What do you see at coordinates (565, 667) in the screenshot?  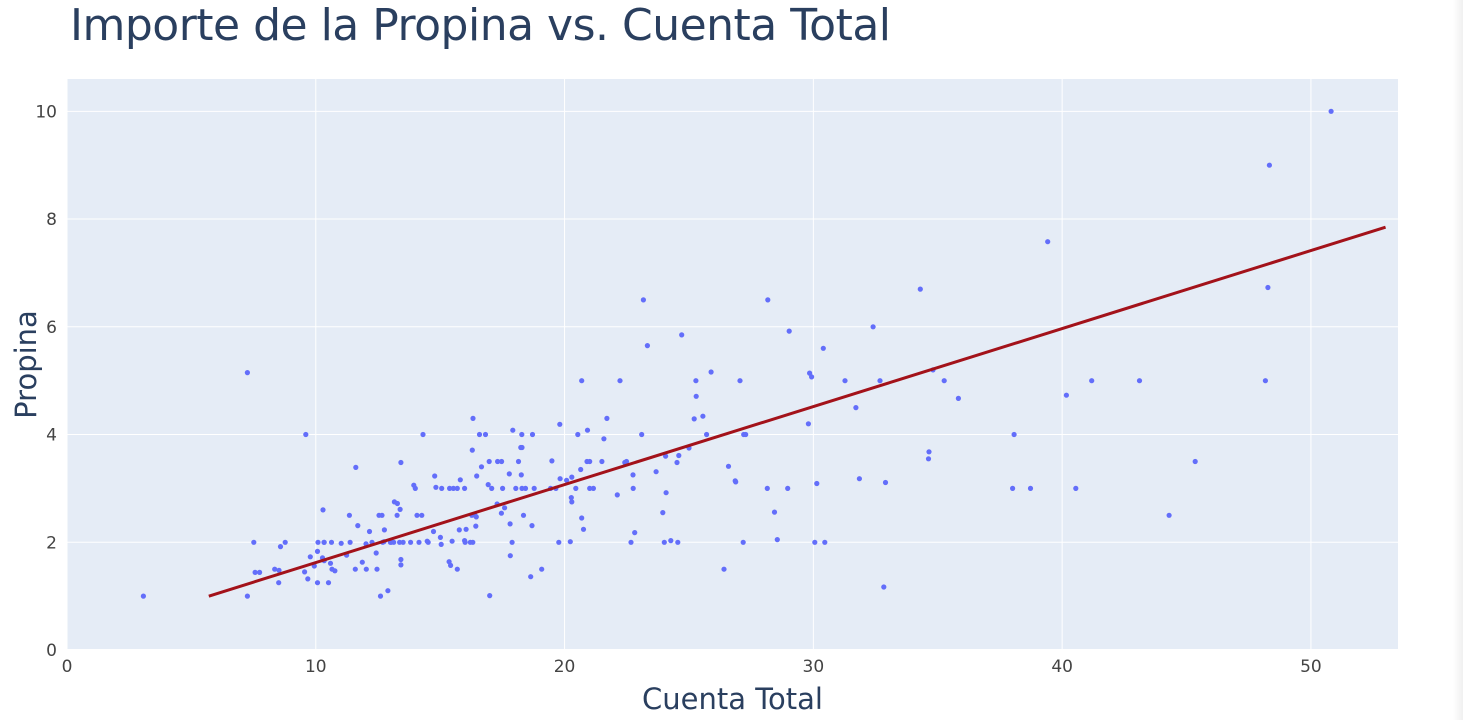 I see `x-tick-label: 20` at bounding box center [565, 667].